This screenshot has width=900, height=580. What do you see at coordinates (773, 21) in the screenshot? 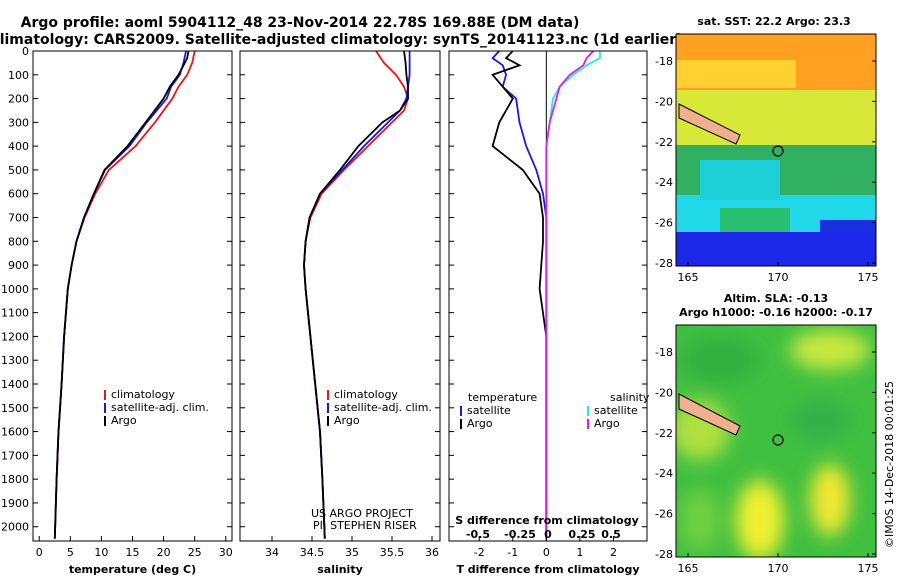
I see `sst-map-title: sat. SST: 22.2 Argo: 23.3` at bounding box center [773, 21].